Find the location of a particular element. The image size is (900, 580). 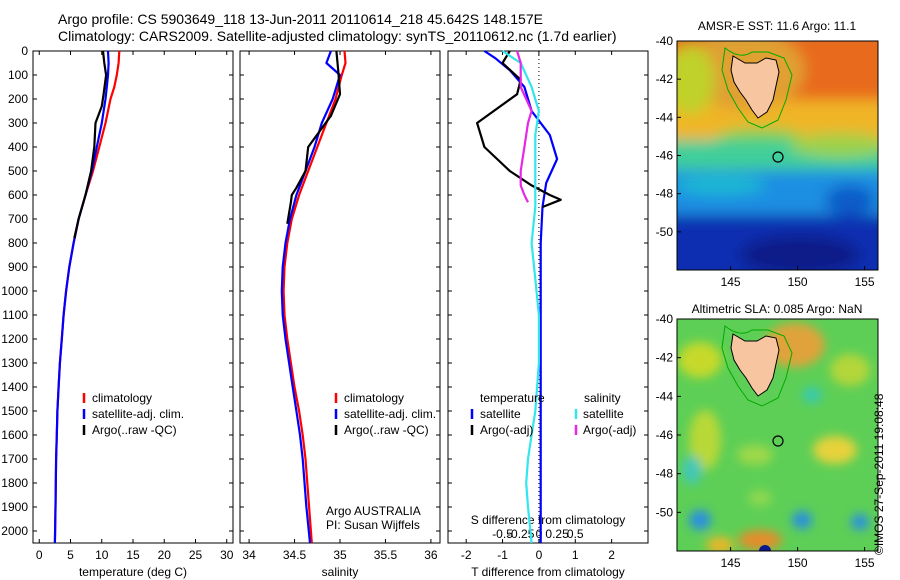

tasmania-land is located at coordinates (755, 87).